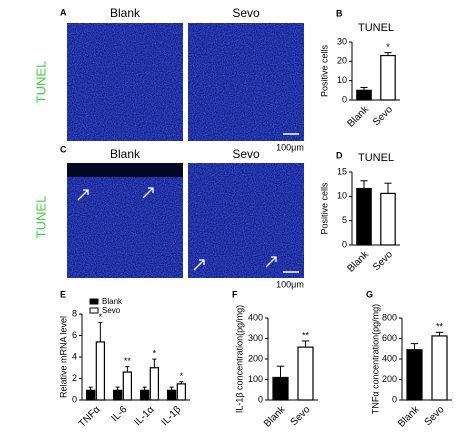  What do you see at coordinates (63, 357) in the screenshot?
I see `y-axis-label: Relative mRNA level` at bounding box center [63, 357].